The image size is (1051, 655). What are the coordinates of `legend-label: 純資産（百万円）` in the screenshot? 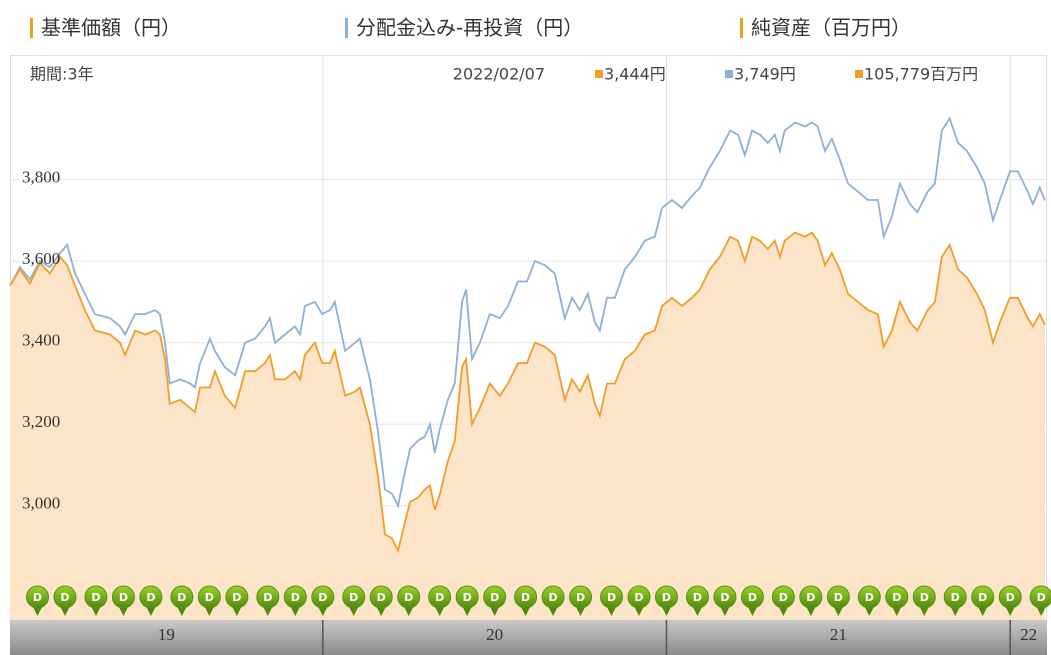 It's located at (831, 28).